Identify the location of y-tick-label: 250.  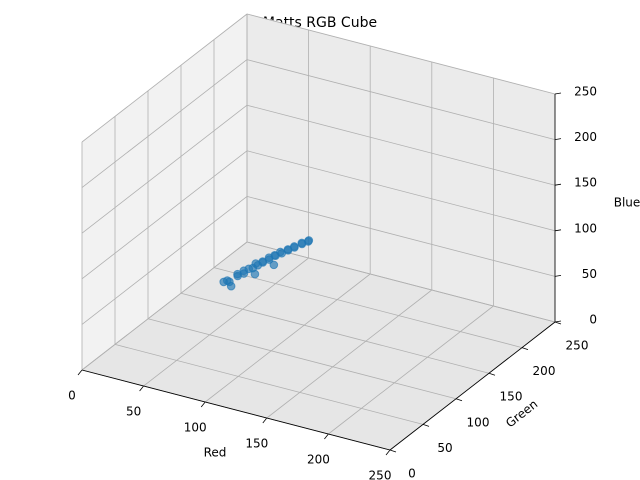
(577, 346).